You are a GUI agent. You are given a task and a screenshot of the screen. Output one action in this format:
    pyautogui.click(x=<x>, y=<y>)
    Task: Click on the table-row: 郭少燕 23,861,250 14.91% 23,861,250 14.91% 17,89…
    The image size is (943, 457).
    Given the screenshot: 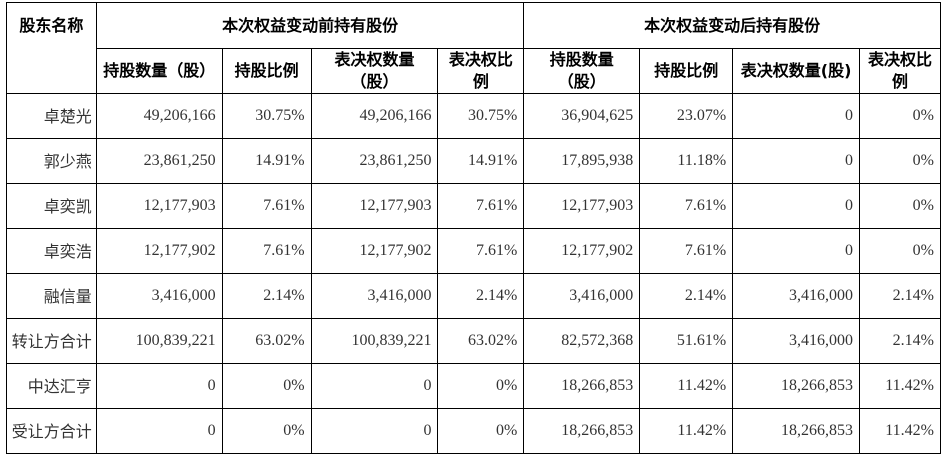 What is the action you would take?
    pyautogui.click(x=473, y=161)
    